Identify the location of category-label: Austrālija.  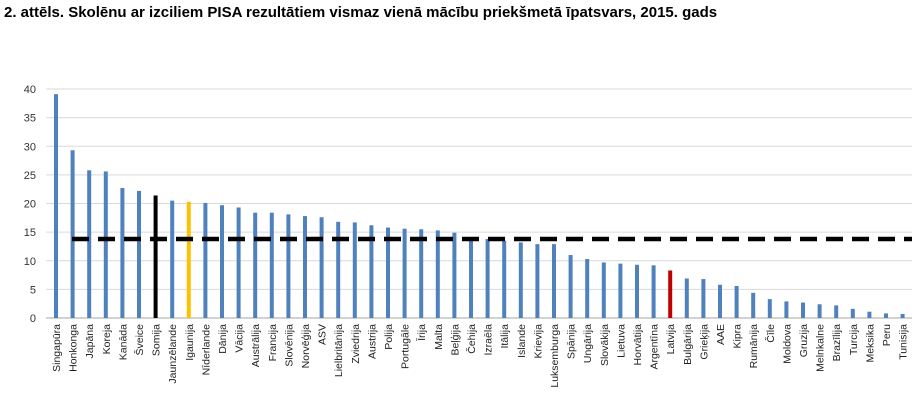
(256, 345).